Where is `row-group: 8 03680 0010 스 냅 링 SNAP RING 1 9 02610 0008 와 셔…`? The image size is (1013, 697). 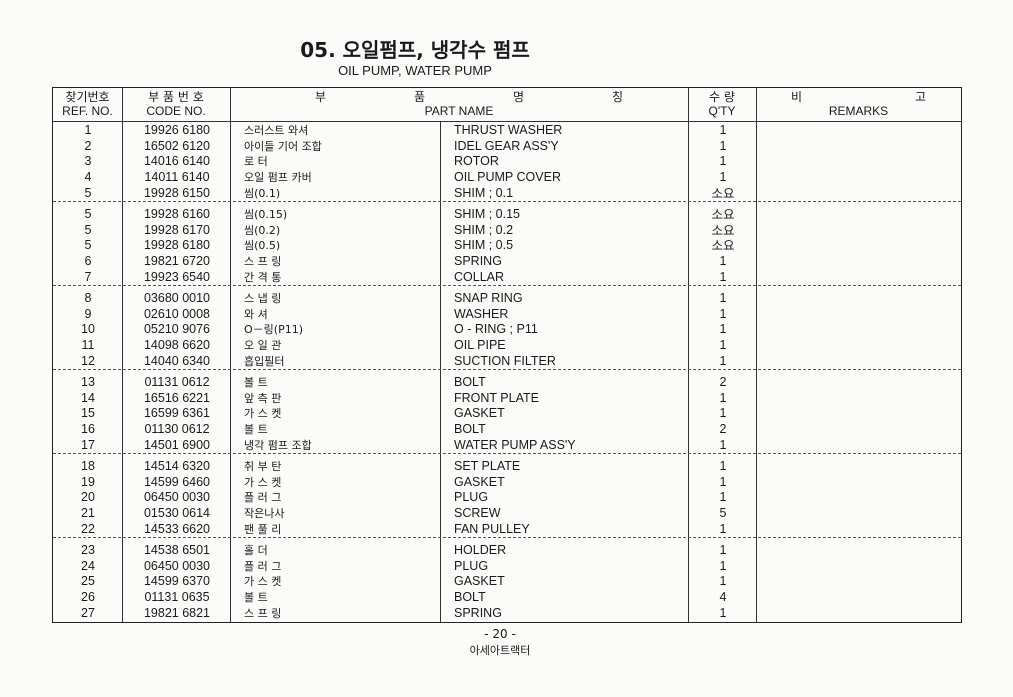
row-group: 8 03680 0010 스 냅 링 SNAP RING 1 9 02610 0008 와 셔… is located at coordinates (507, 326).